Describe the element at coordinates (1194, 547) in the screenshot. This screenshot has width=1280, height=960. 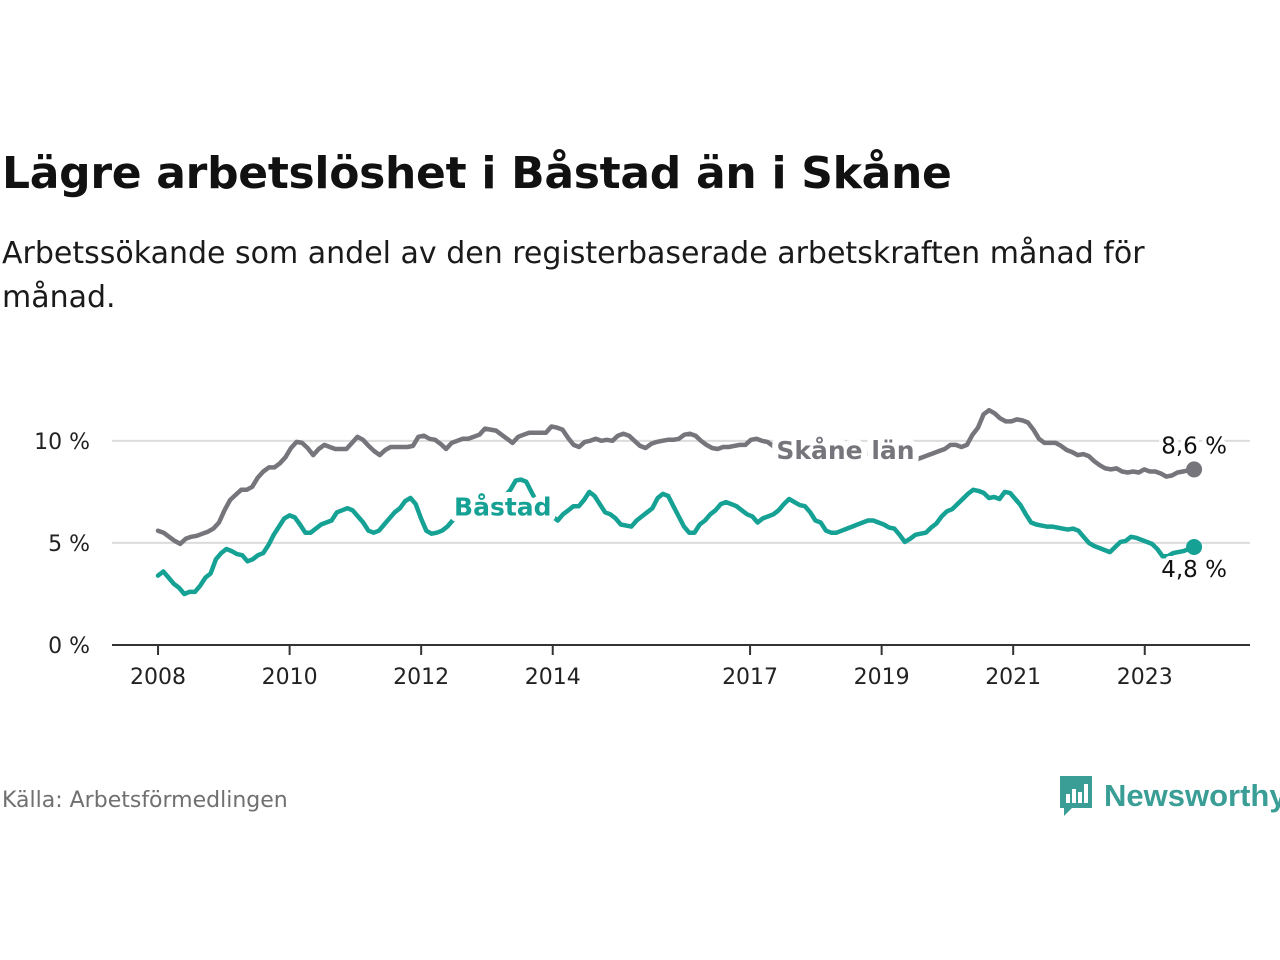
I see `series-endpoint-bastad` at that location.